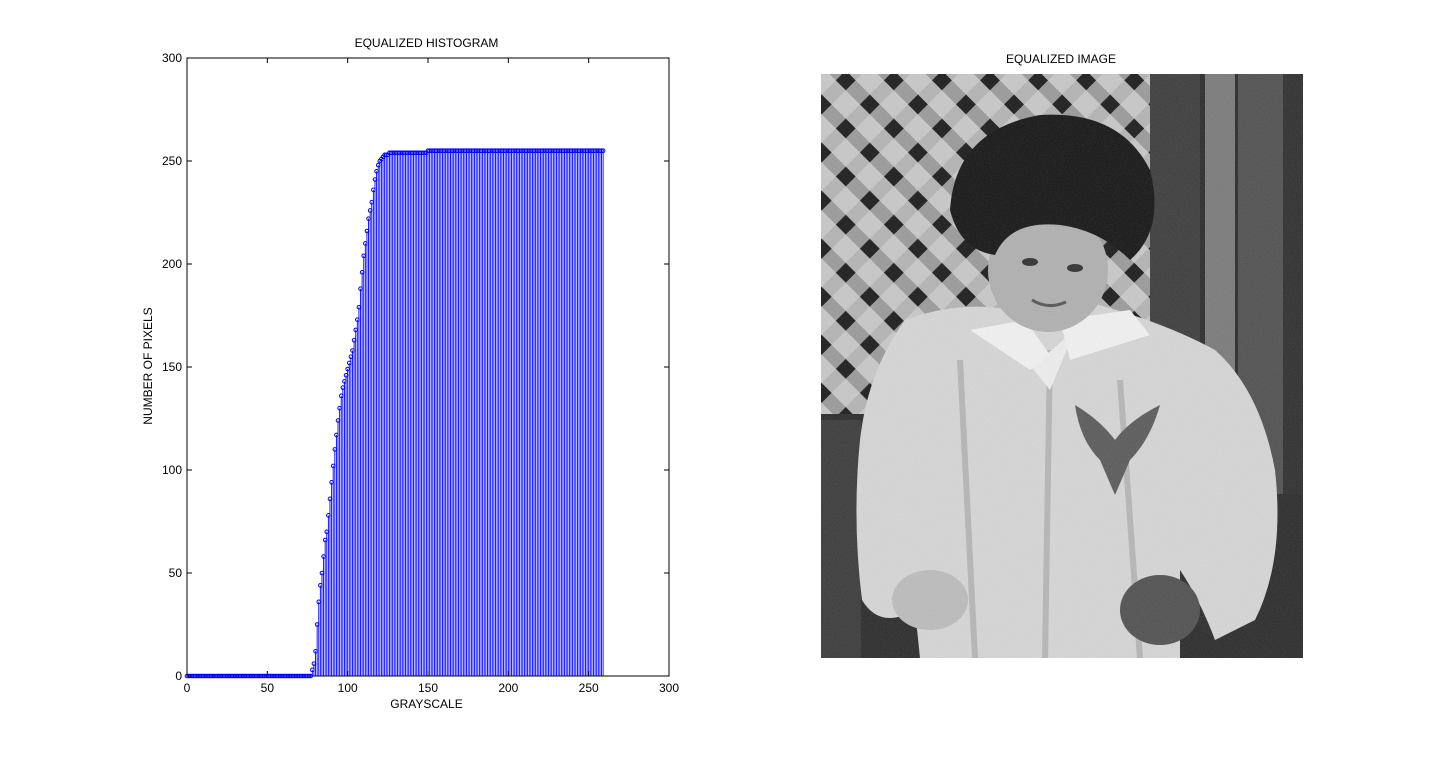 This screenshot has height=760, width=1440. I want to click on x-tick-label: 150, so click(428, 688).